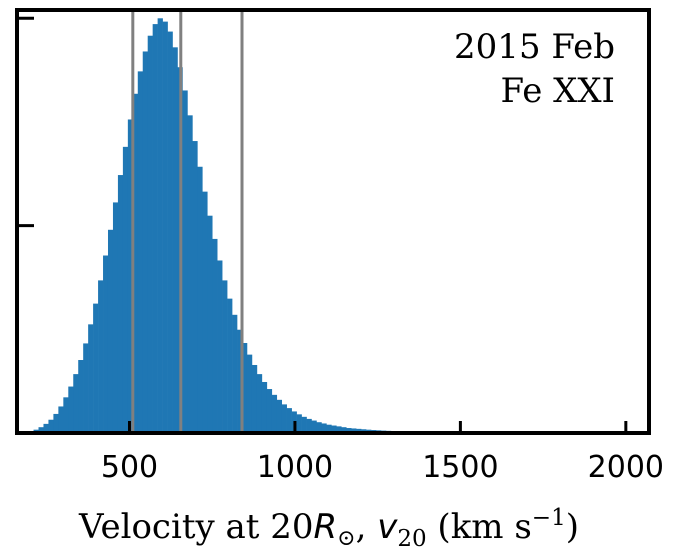 The height and width of the screenshot is (550, 673). Describe the element at coordinates (626, 467) in the screenshot. I see `x-tick-label: 2000` at that location.